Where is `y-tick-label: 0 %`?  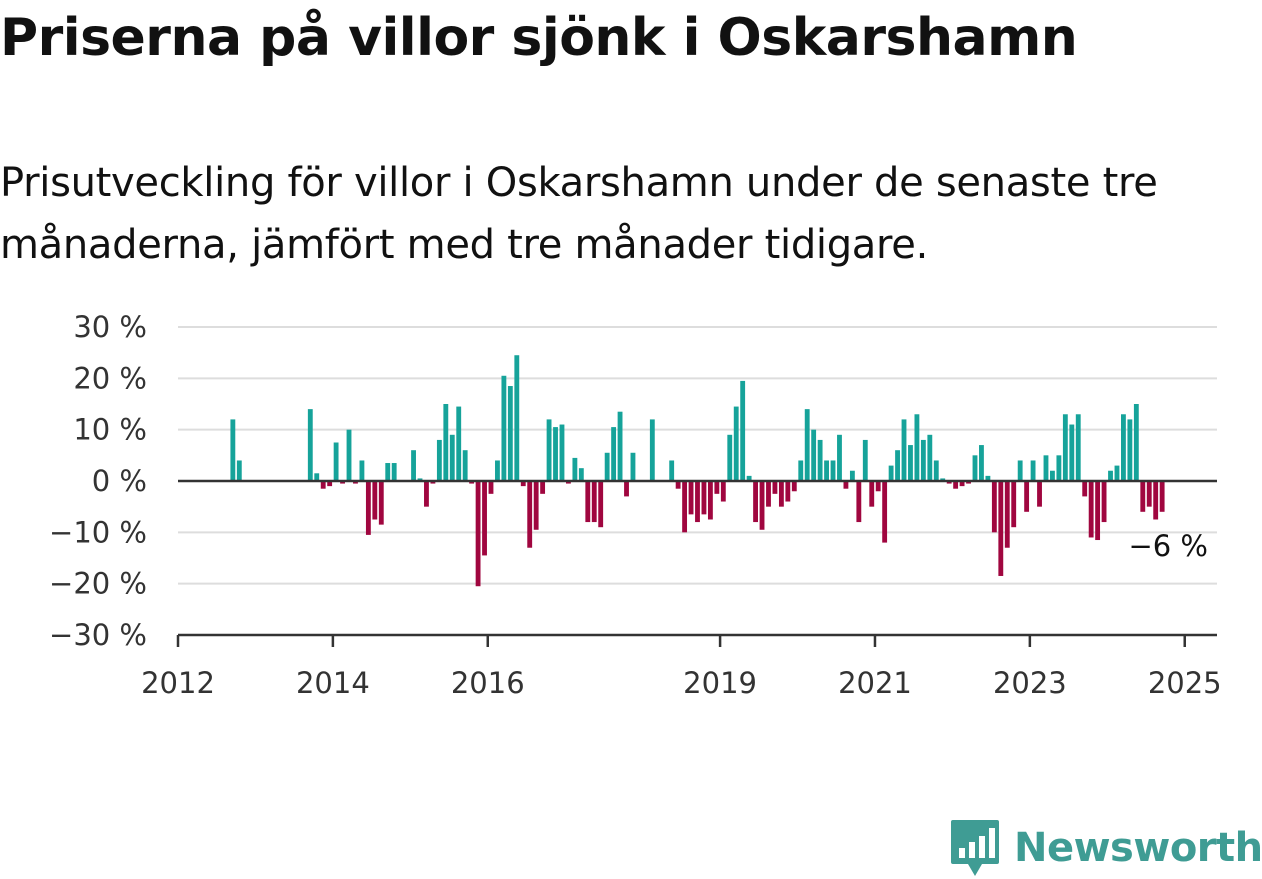 y-tick-label: 0 % is located at coordinates (119, 481).